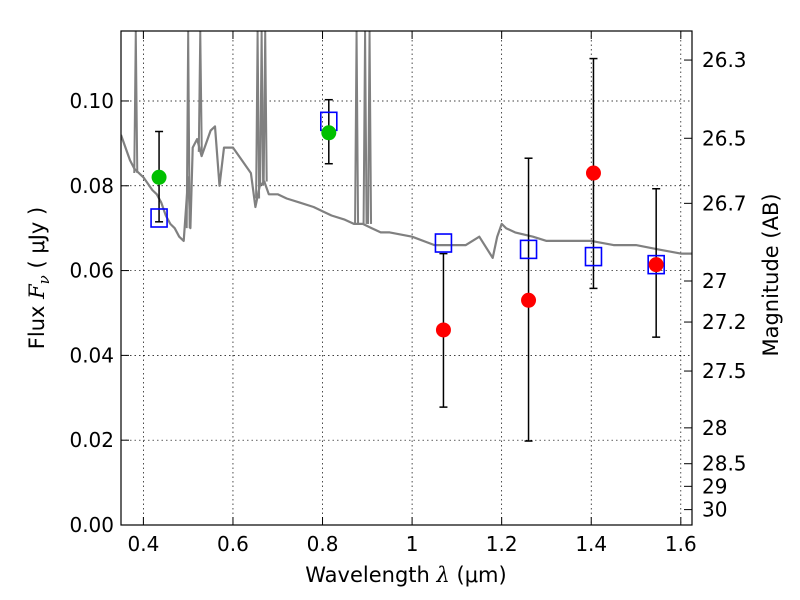  Describe the element at coordinates (91, 525) in the screenshot. I see `y-tick-label: 0.00` at that location.